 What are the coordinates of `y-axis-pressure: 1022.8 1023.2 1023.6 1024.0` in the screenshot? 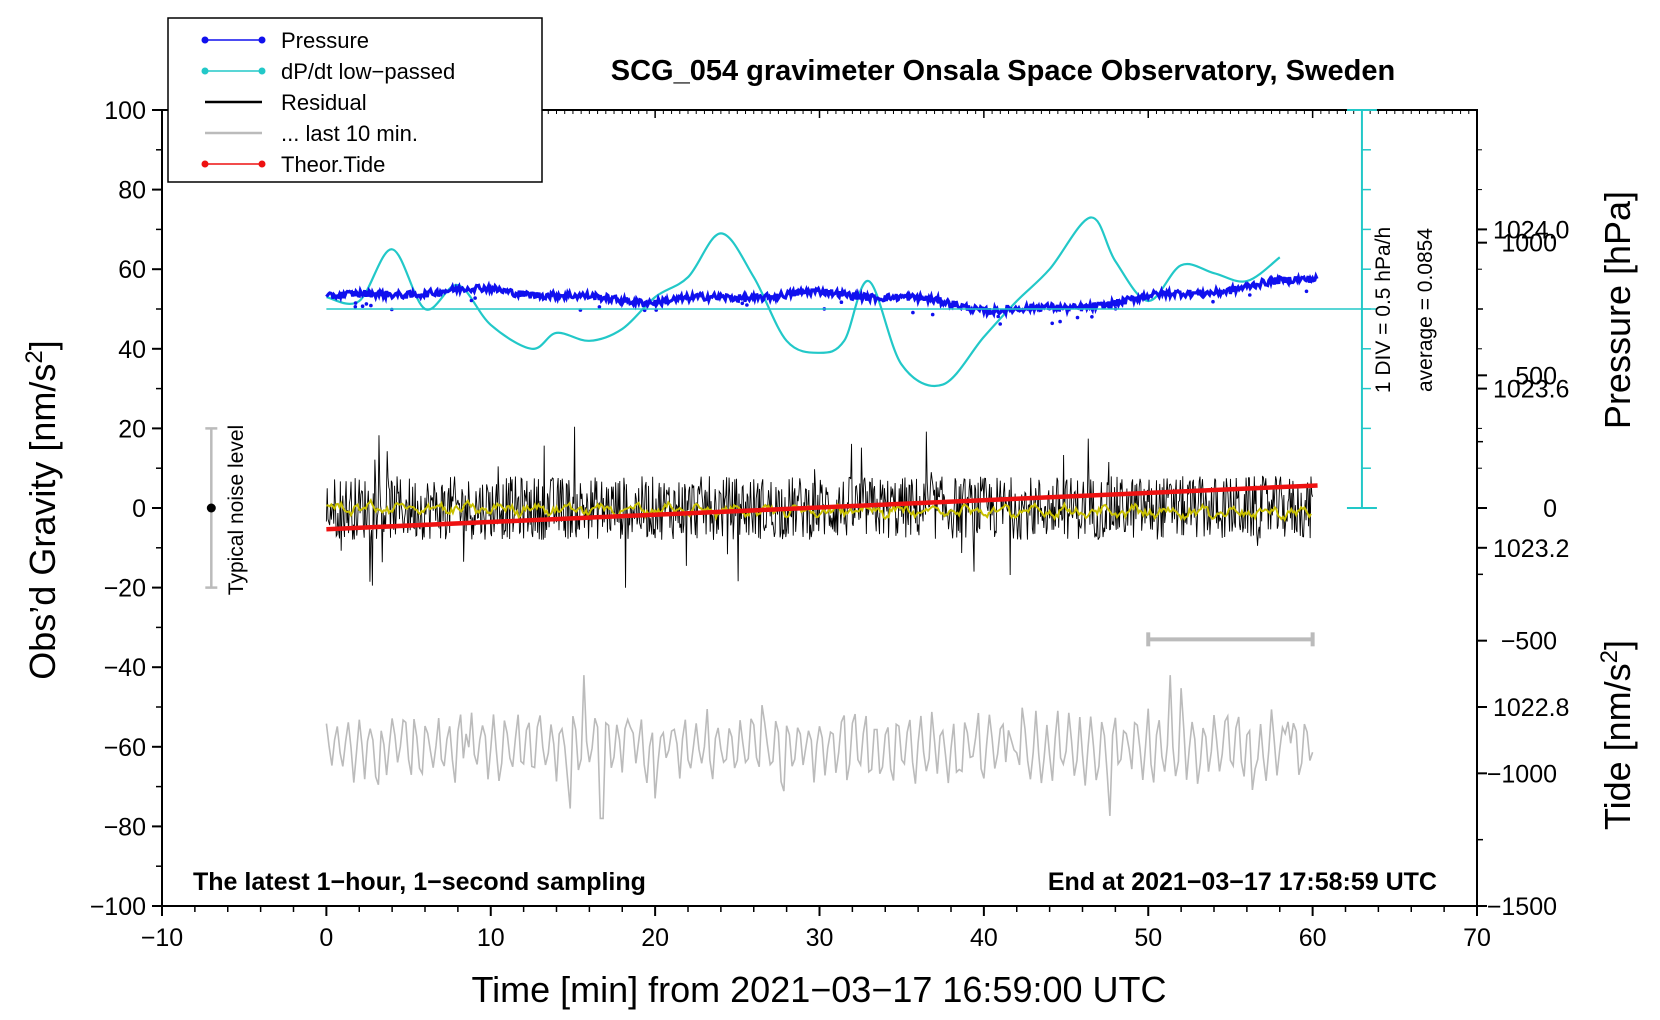 It's located at (1523, 435).